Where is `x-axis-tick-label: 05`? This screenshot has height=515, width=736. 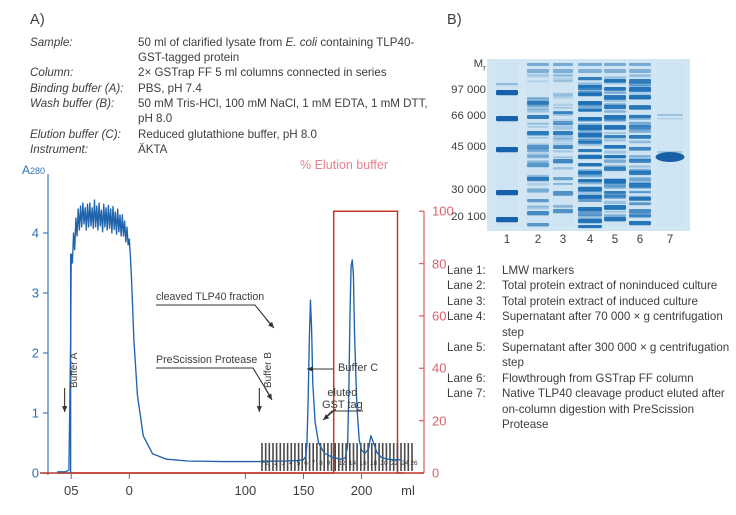
x-axis-tick-label: 05 is located at coordinates (71, 490).